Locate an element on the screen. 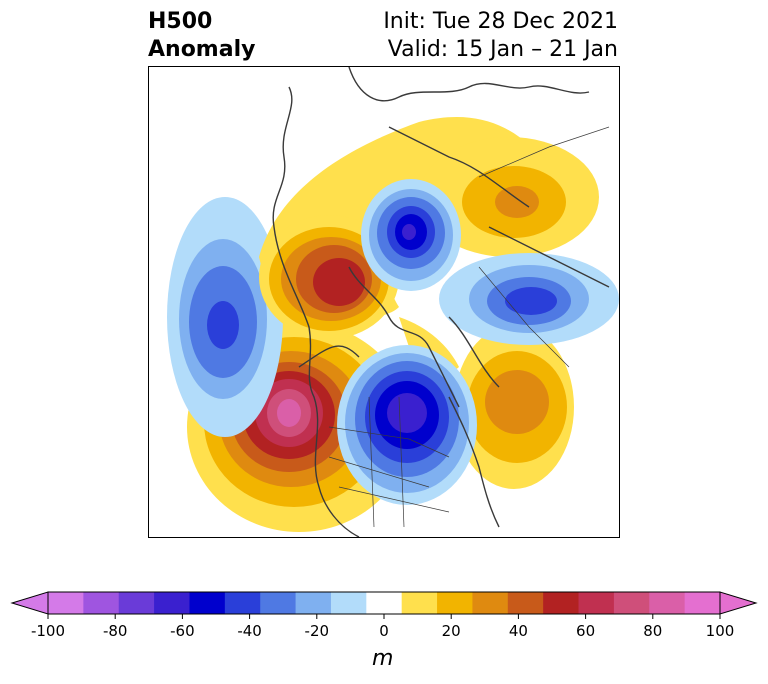 The image size is (768, 684). colorbar-tick-label: -80 is located at coordinates (115, 631).